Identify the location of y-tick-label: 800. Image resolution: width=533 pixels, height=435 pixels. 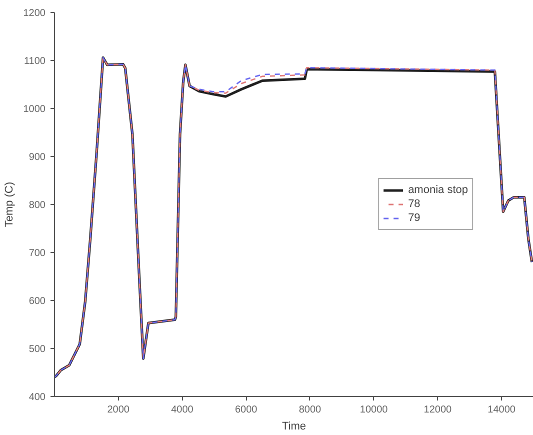
(37, 205).